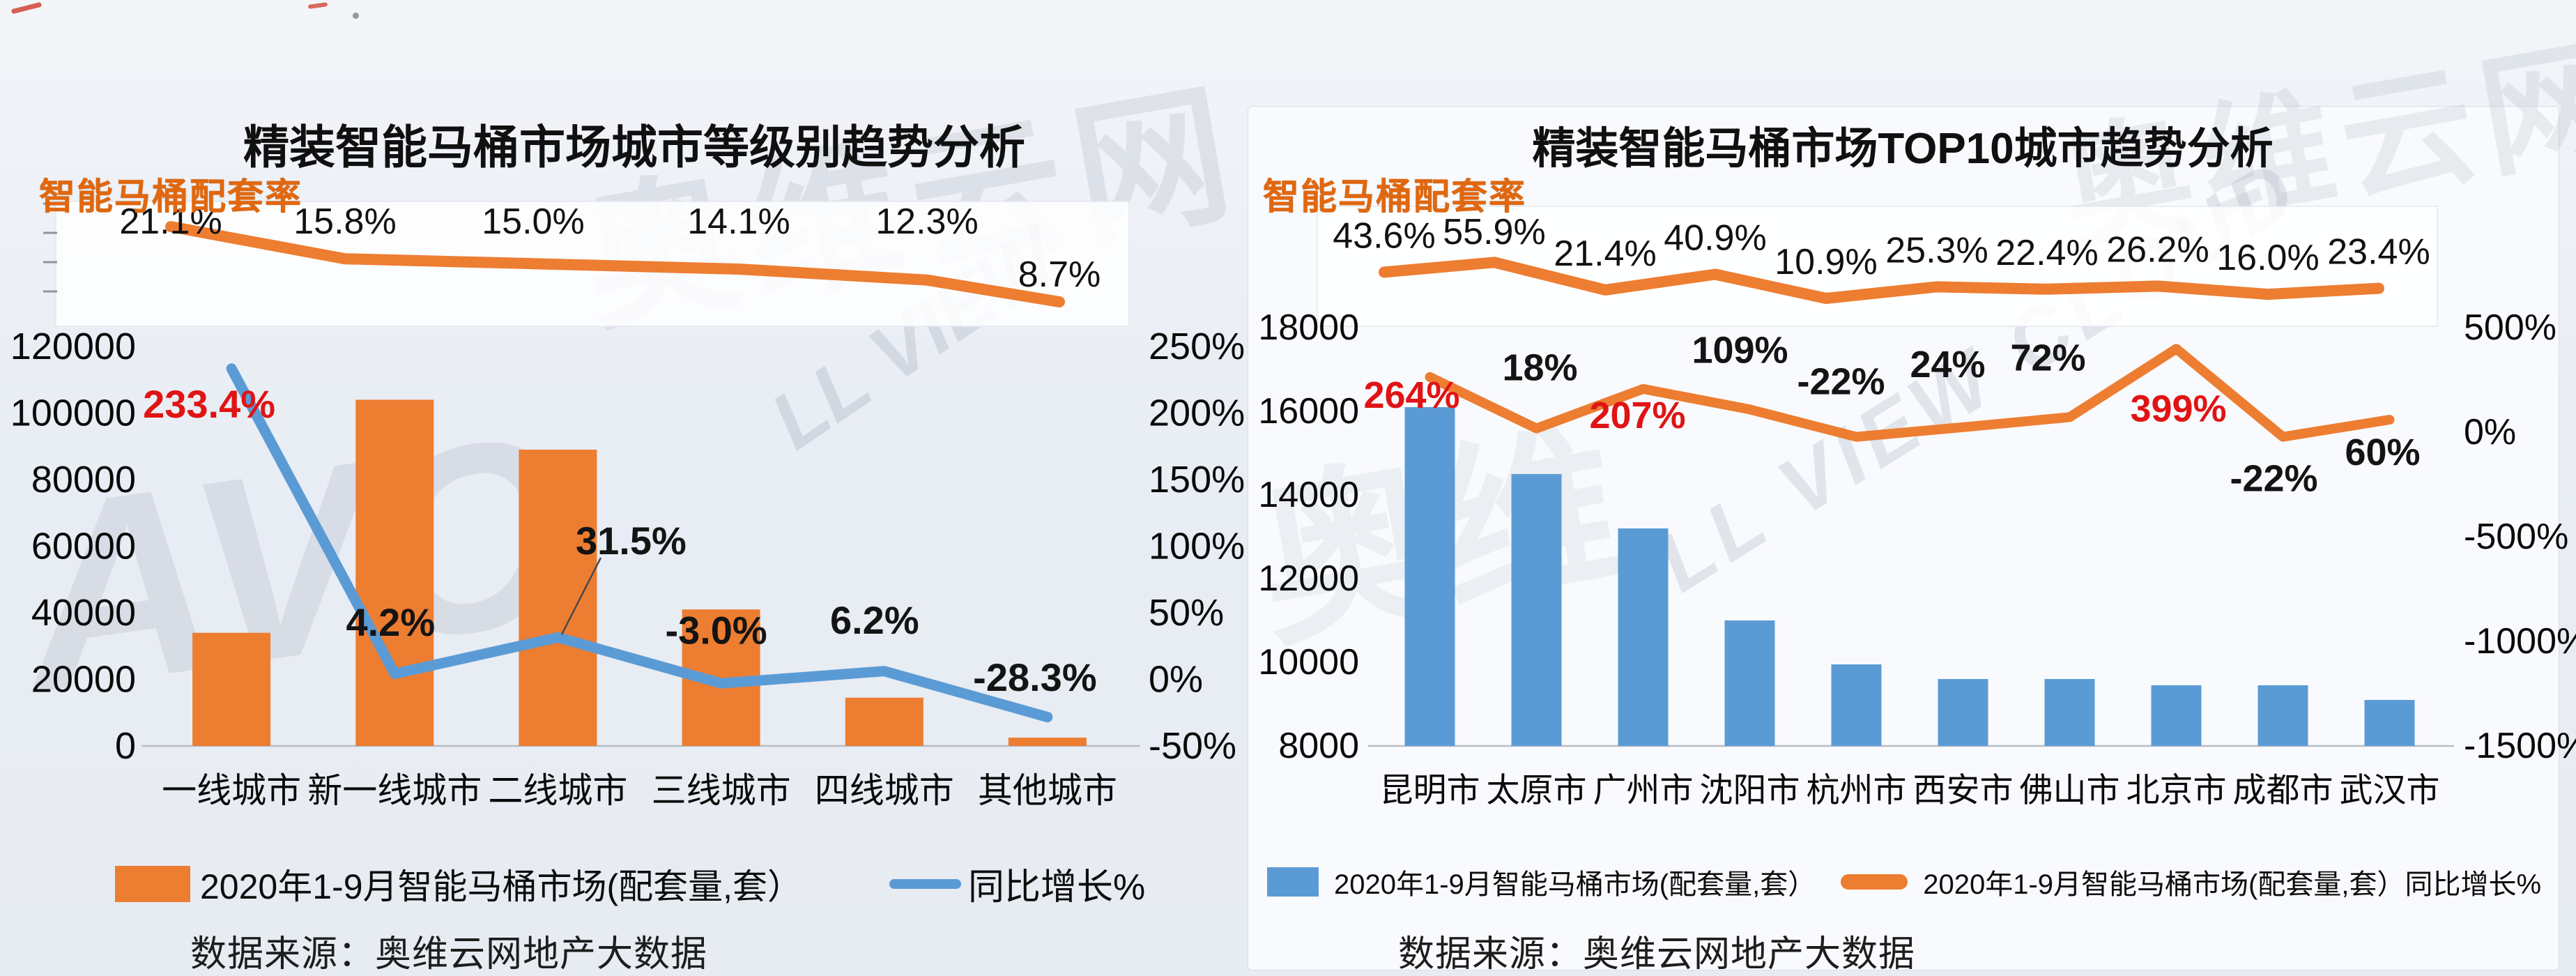 The width and height of the screenshot is (2576, 976). What do you see at coordinates (83, 613) in the screenshot?
I see `y-axis-left-tick: 40000` at bounding box center [83, 613].